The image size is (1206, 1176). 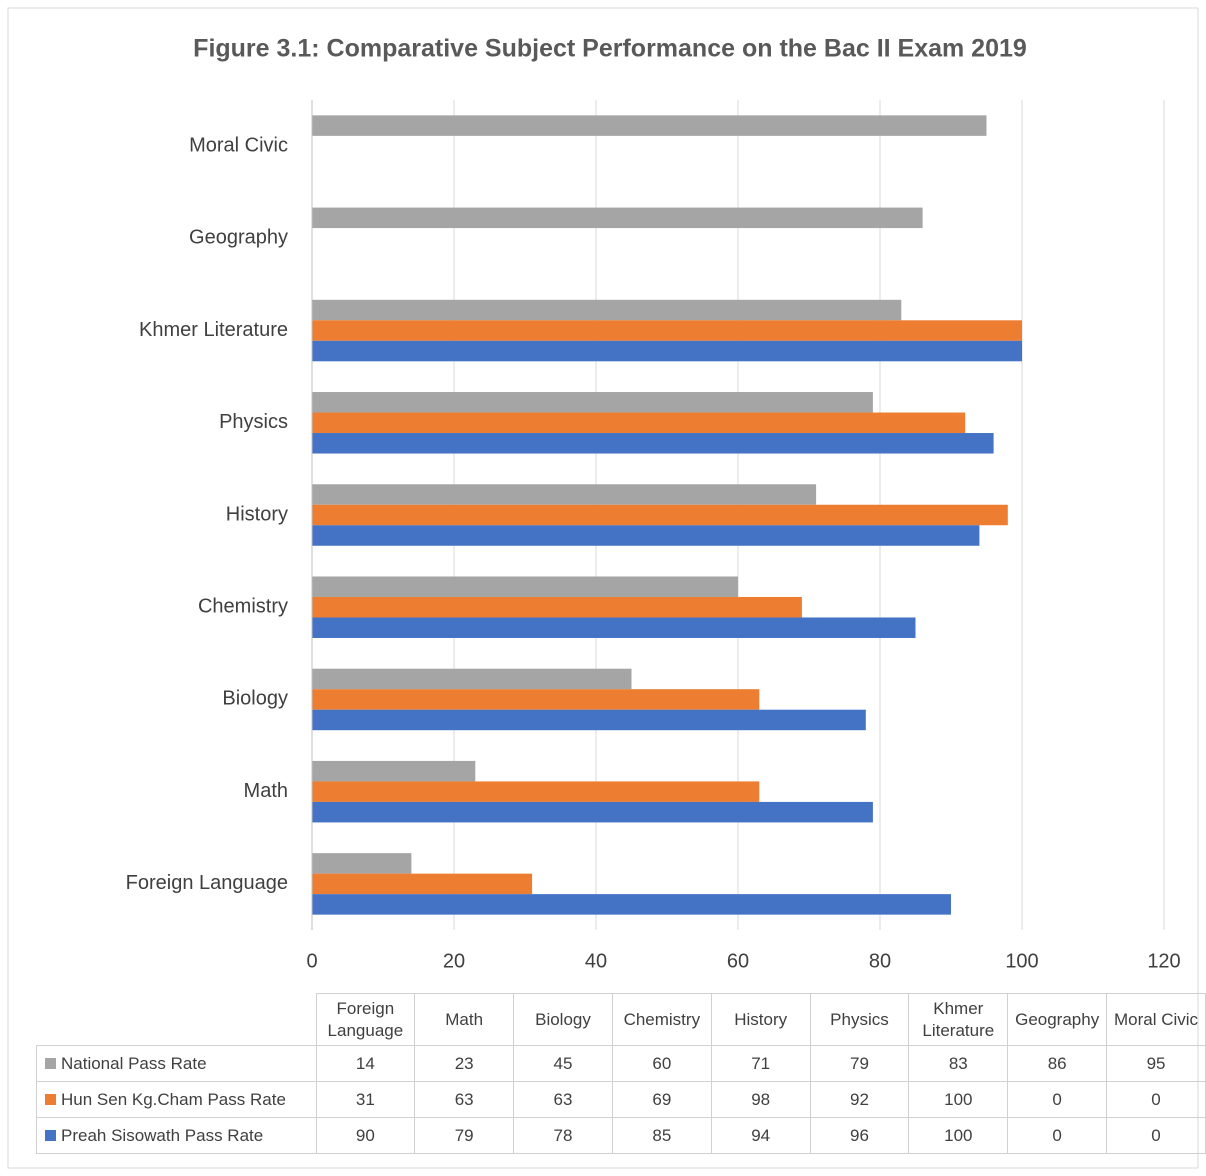 What do you see at coordinates (134, 1063) in the screenshot?
I see `legend-label: National Pass Rate` at bounding box center [134, 1063].